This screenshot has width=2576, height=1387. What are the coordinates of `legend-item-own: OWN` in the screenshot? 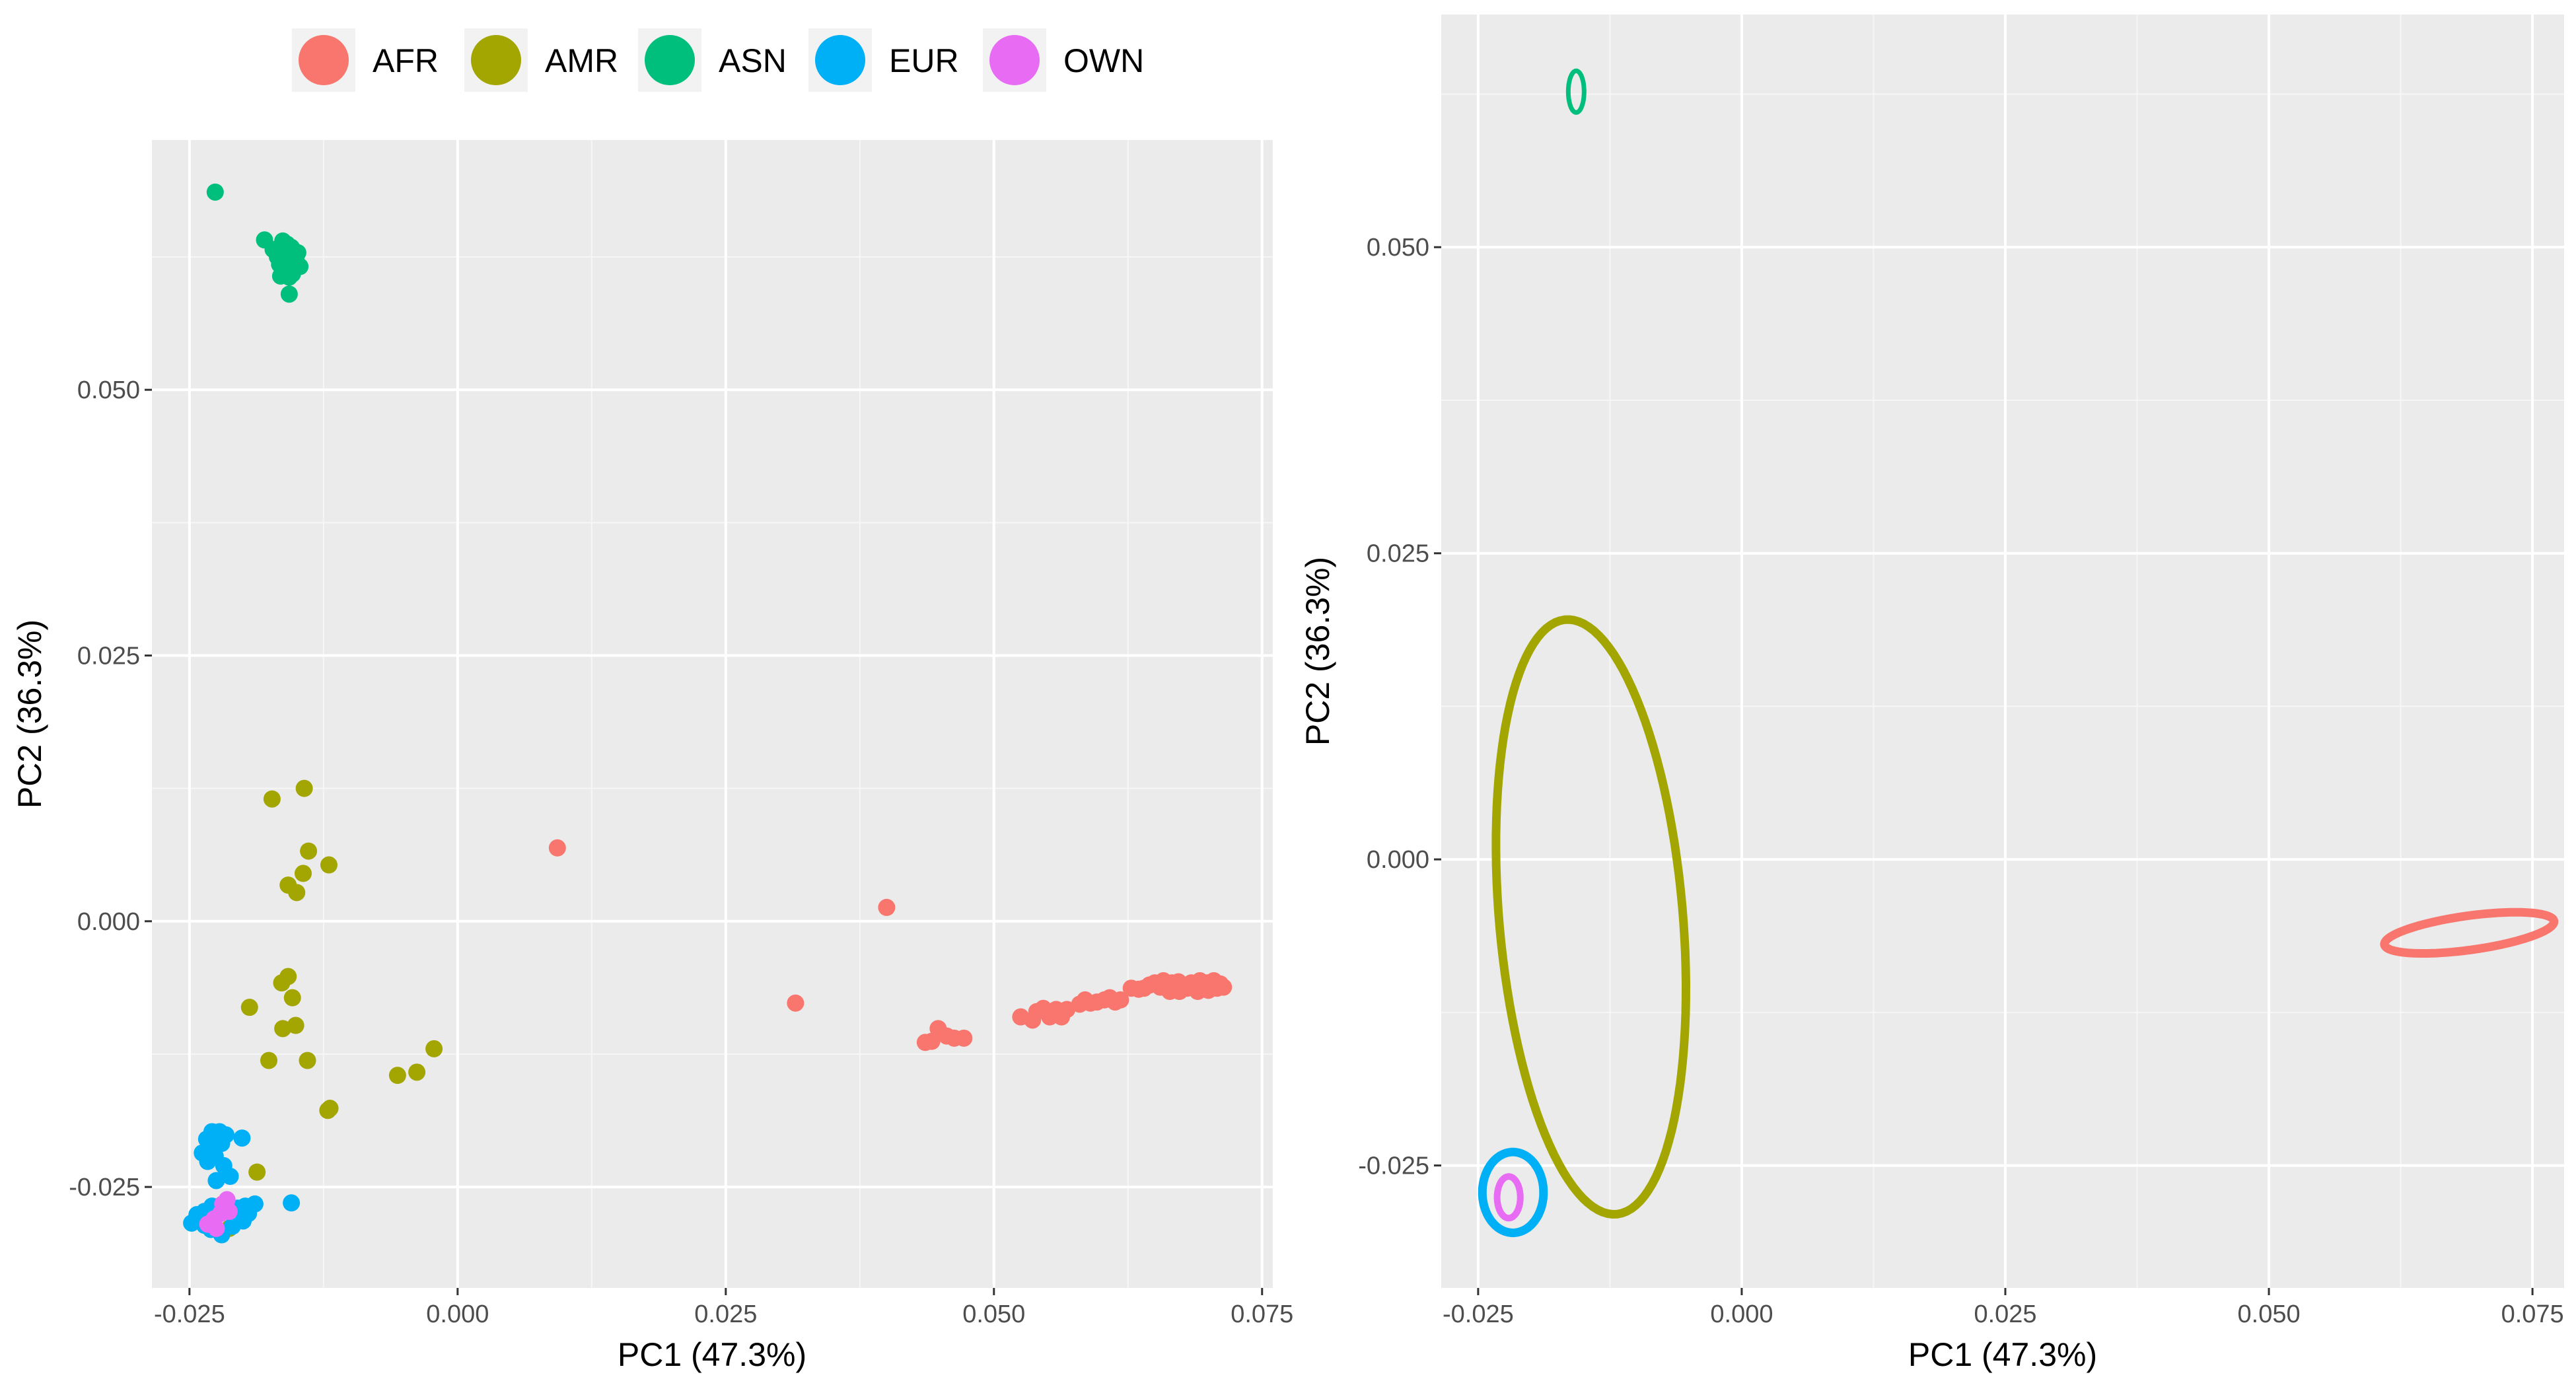 It's located at (1064, 60).